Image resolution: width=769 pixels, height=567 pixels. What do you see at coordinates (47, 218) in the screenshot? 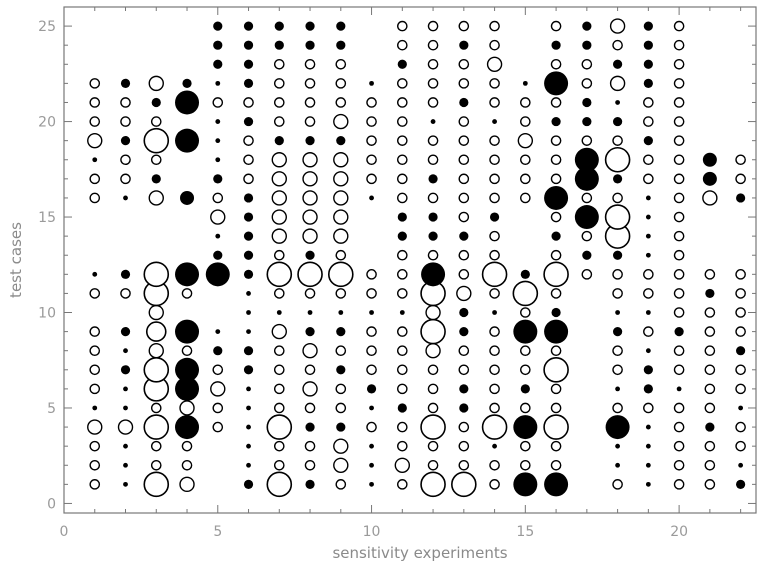
I see `y-tick-label: 15` at bounding box center [47, 218].